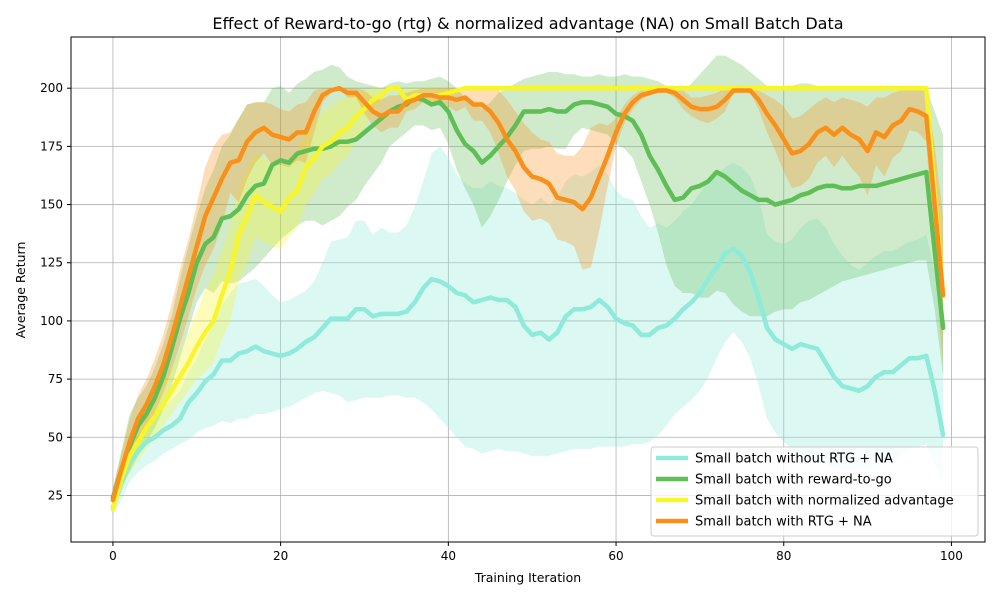  What do you see at coordinates (448, 556) in the screenshot?
I see `x-tick-label: 40` at bounding box center [448, 556].